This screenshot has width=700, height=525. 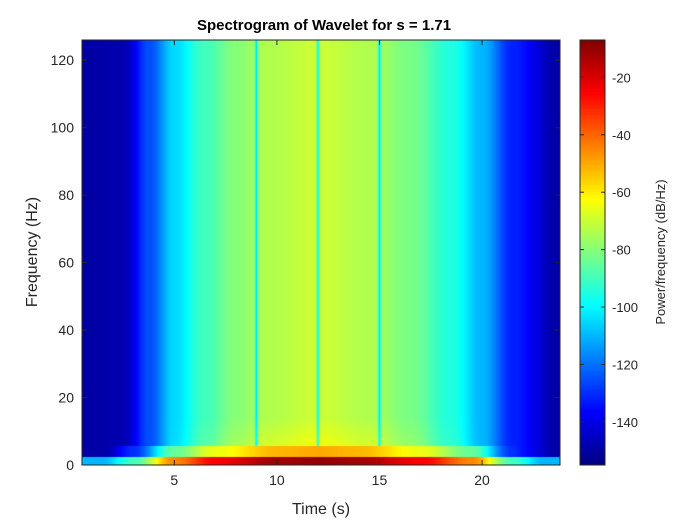 I want to click on colorbar-tick-label: -140, so click(x=625, y=422).